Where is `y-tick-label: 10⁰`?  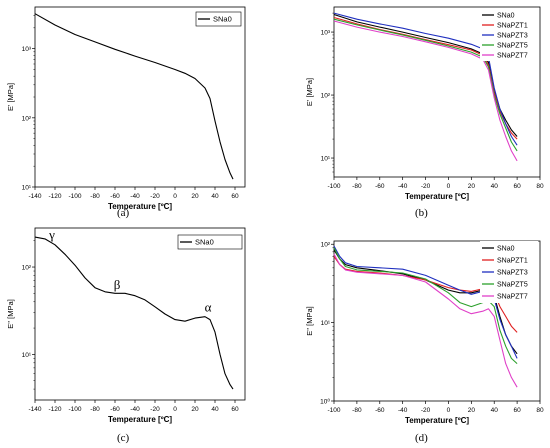
y-tick-label: 10⁰ is located at coordinates (325, 402).